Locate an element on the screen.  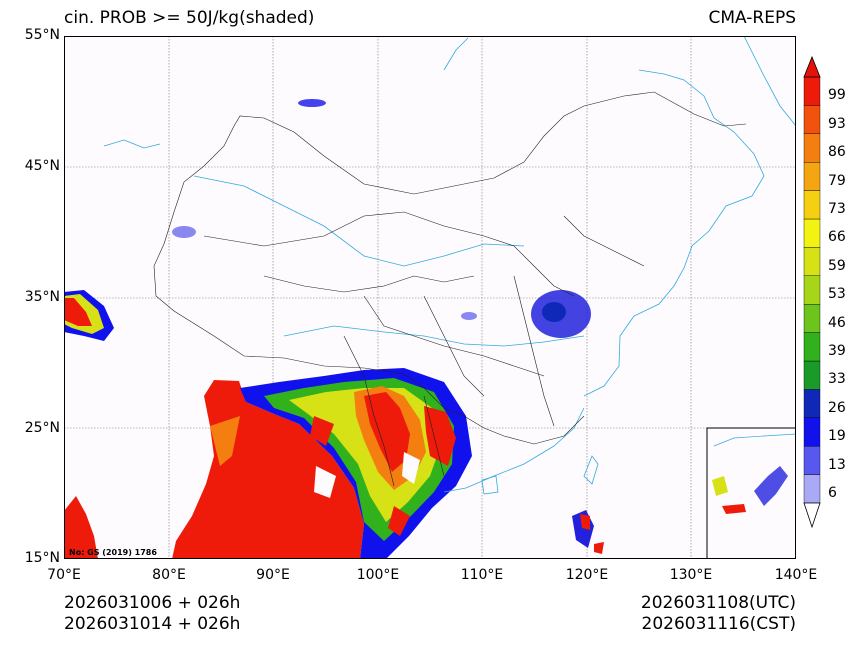
inset-coast is located at coordinates (754, 440).